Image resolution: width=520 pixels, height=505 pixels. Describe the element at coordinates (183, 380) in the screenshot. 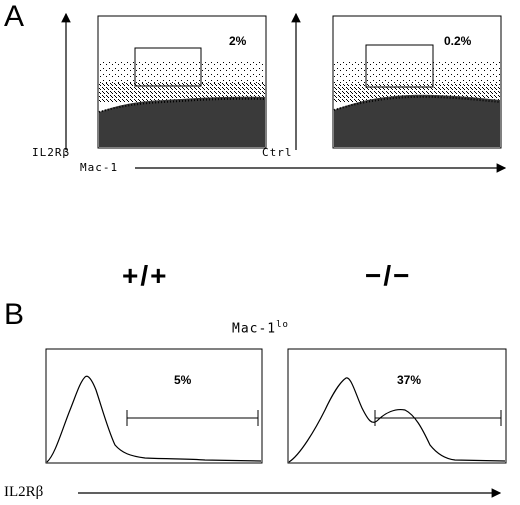

I see `hist-percent-left: 5%` at that location.